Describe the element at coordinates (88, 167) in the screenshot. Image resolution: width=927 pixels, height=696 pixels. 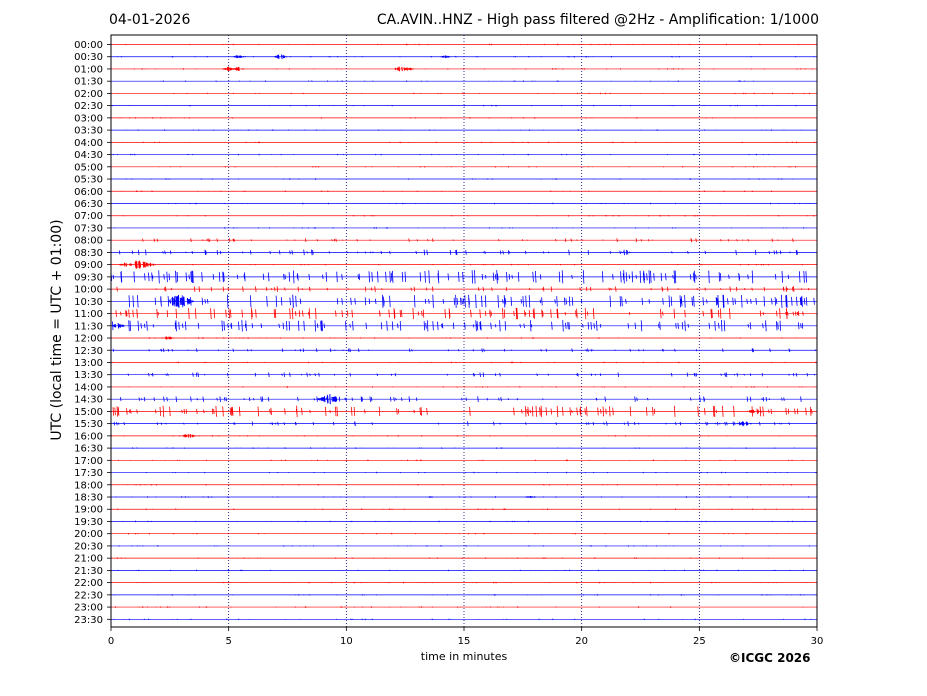
I see `y-tick-label: 05:00` at that location.